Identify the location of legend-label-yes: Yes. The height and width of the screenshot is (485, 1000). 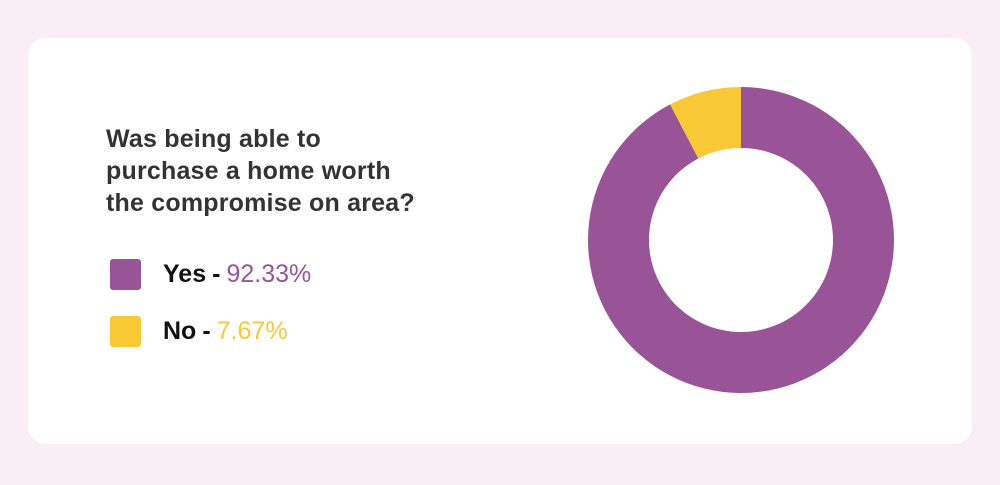
(185, 273).